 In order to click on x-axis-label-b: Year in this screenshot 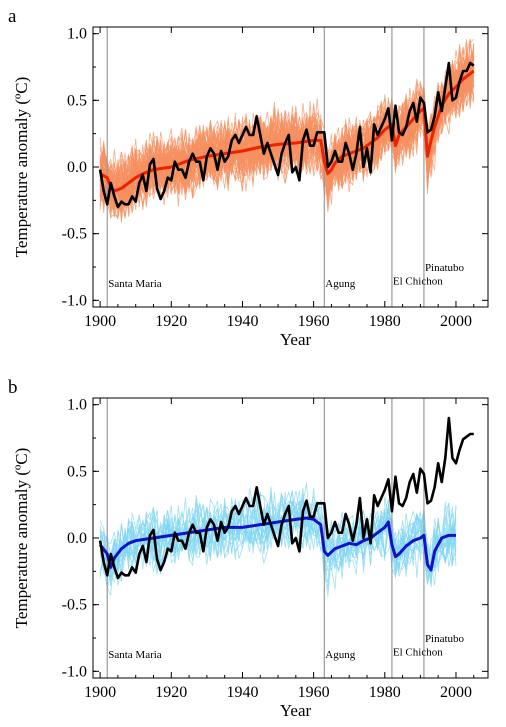, I will do `click(296, 710)`.